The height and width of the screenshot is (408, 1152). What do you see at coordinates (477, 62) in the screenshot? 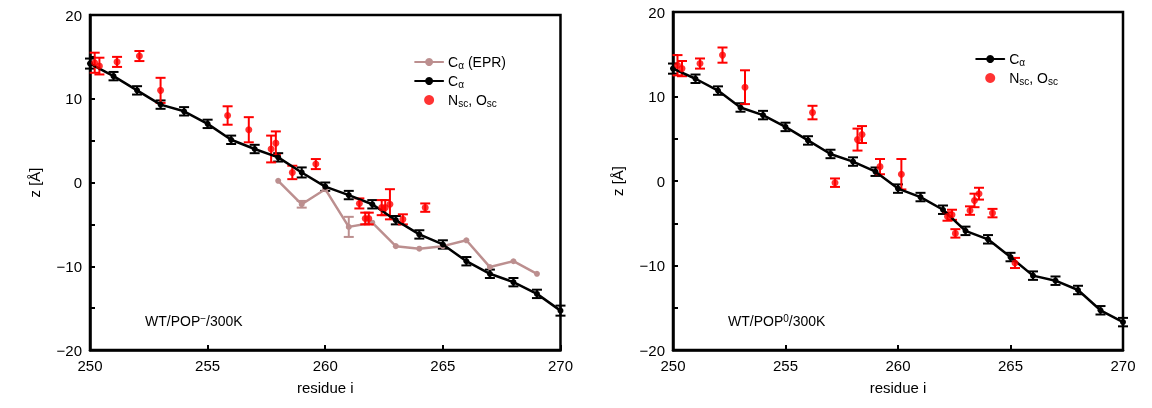
I see `legend-label: Cα (EPR)` at bounding box center [477, 62].